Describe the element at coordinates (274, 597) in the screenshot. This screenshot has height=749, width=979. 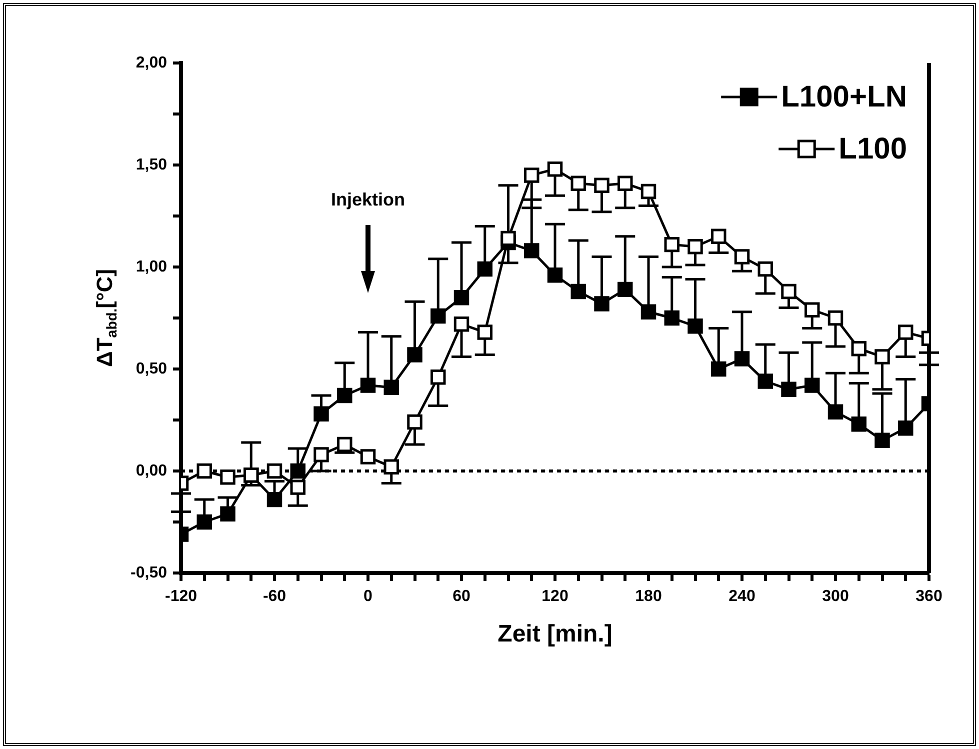
I see `x-tick-label: -60` at that location.